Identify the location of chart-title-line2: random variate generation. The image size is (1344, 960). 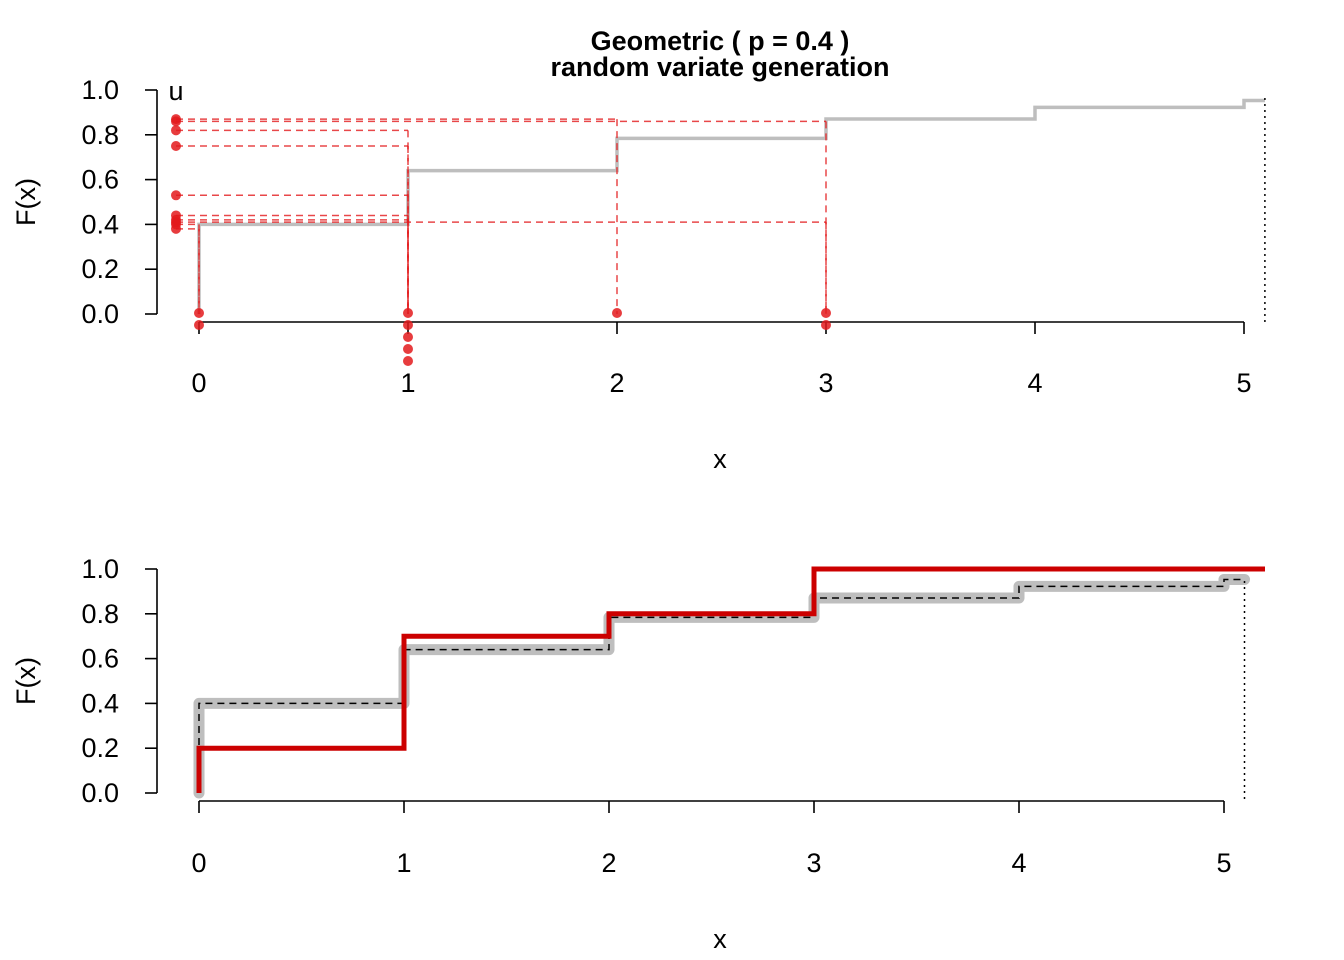
(719, 67).